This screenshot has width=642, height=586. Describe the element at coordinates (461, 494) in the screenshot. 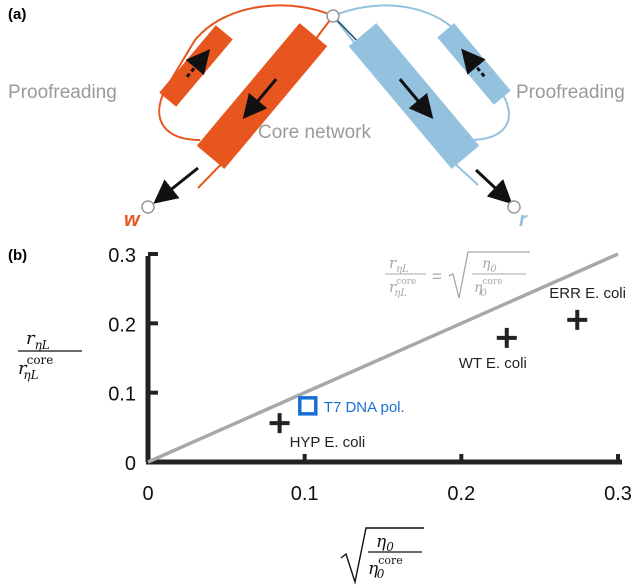

I see `x-tick-label: 0.2` at that location.